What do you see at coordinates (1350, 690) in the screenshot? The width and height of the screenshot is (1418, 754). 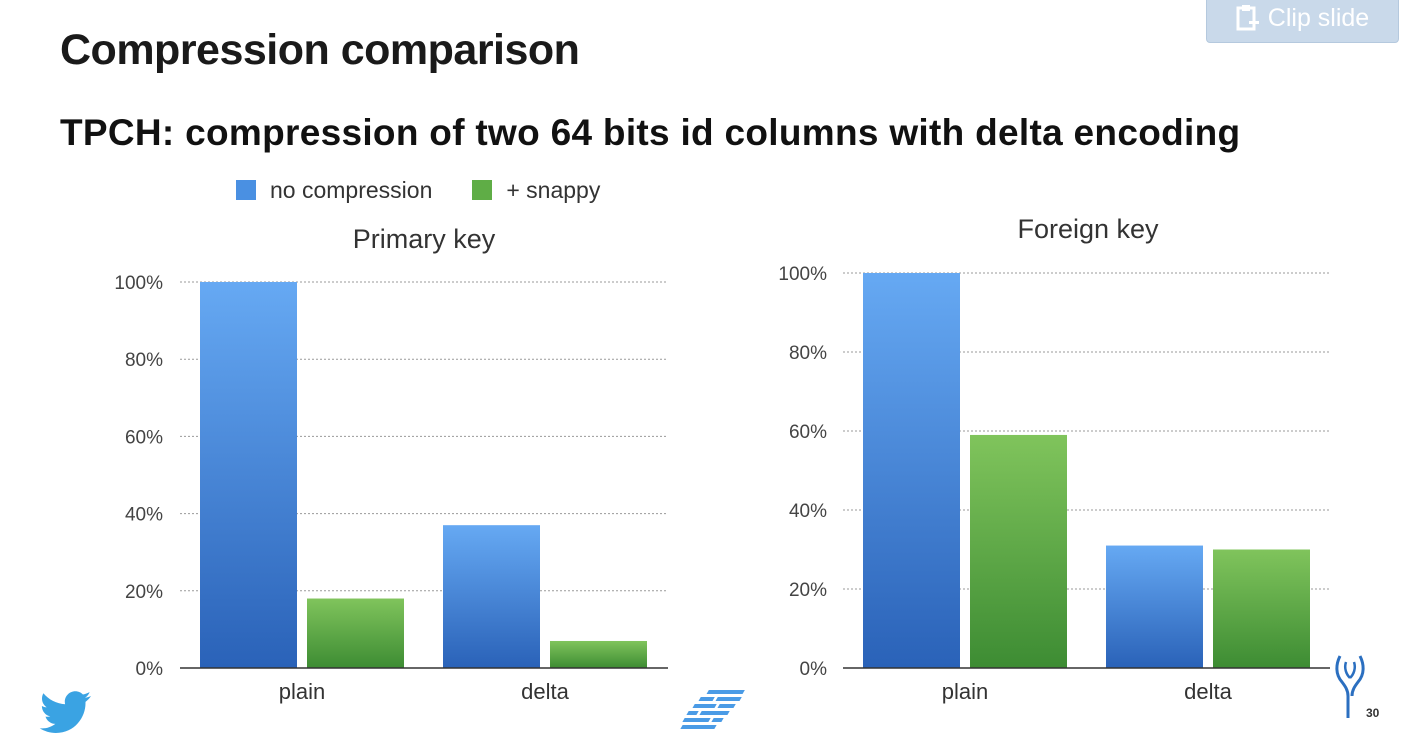 I see `project-logo-icon` at bounding box center [1350, 690].